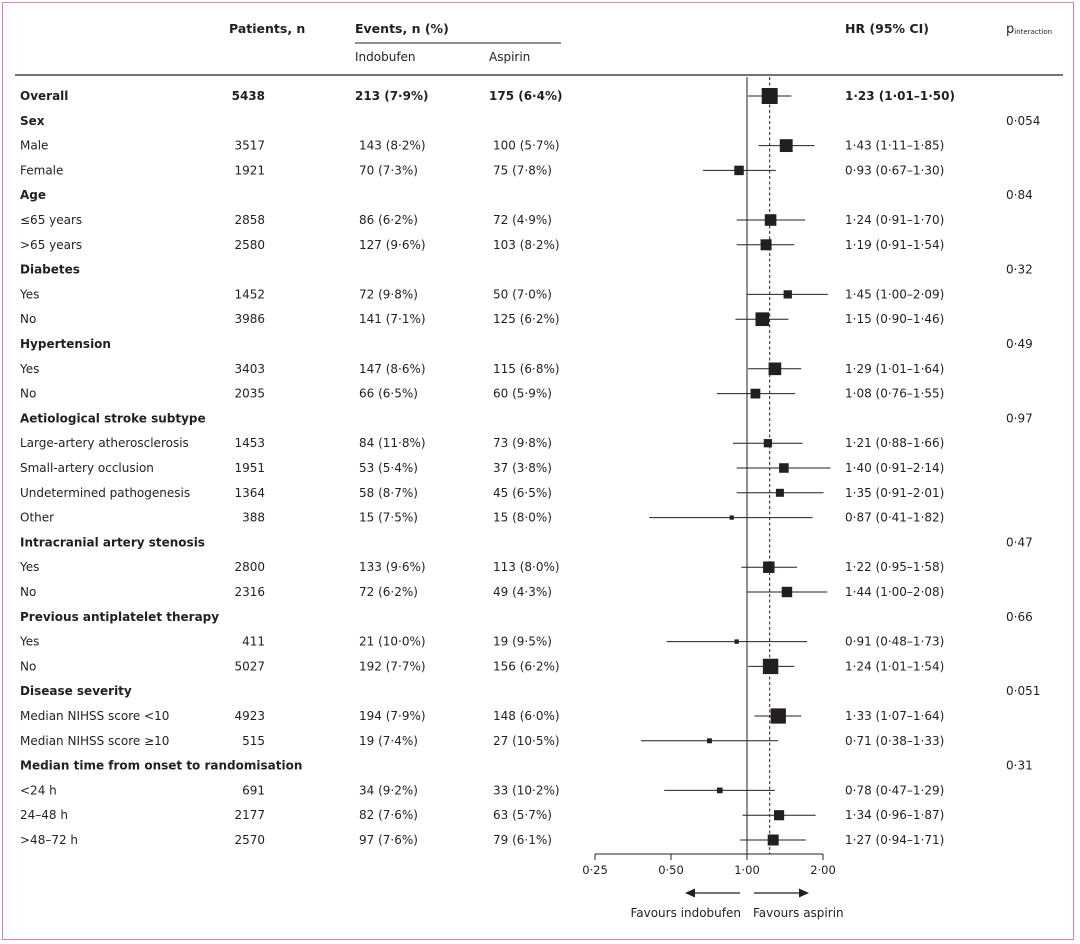  Describe the element at coordinates (1019, 344) in the screenshot. I see `p-interaction: 0·49` at that location.